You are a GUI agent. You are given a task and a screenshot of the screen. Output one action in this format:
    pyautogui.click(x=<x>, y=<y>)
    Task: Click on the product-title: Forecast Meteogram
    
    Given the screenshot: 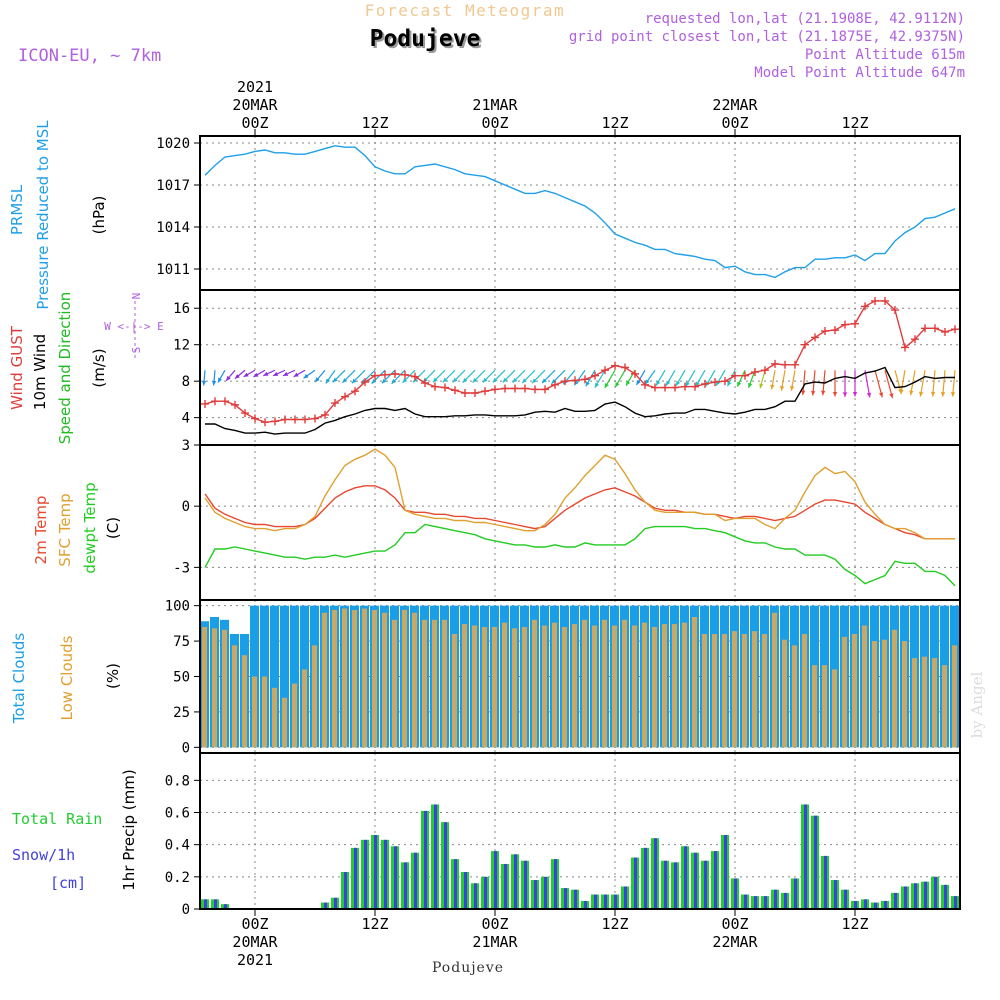 What is the action you would take?
    pyautogui.click(x=465, y=10)
    